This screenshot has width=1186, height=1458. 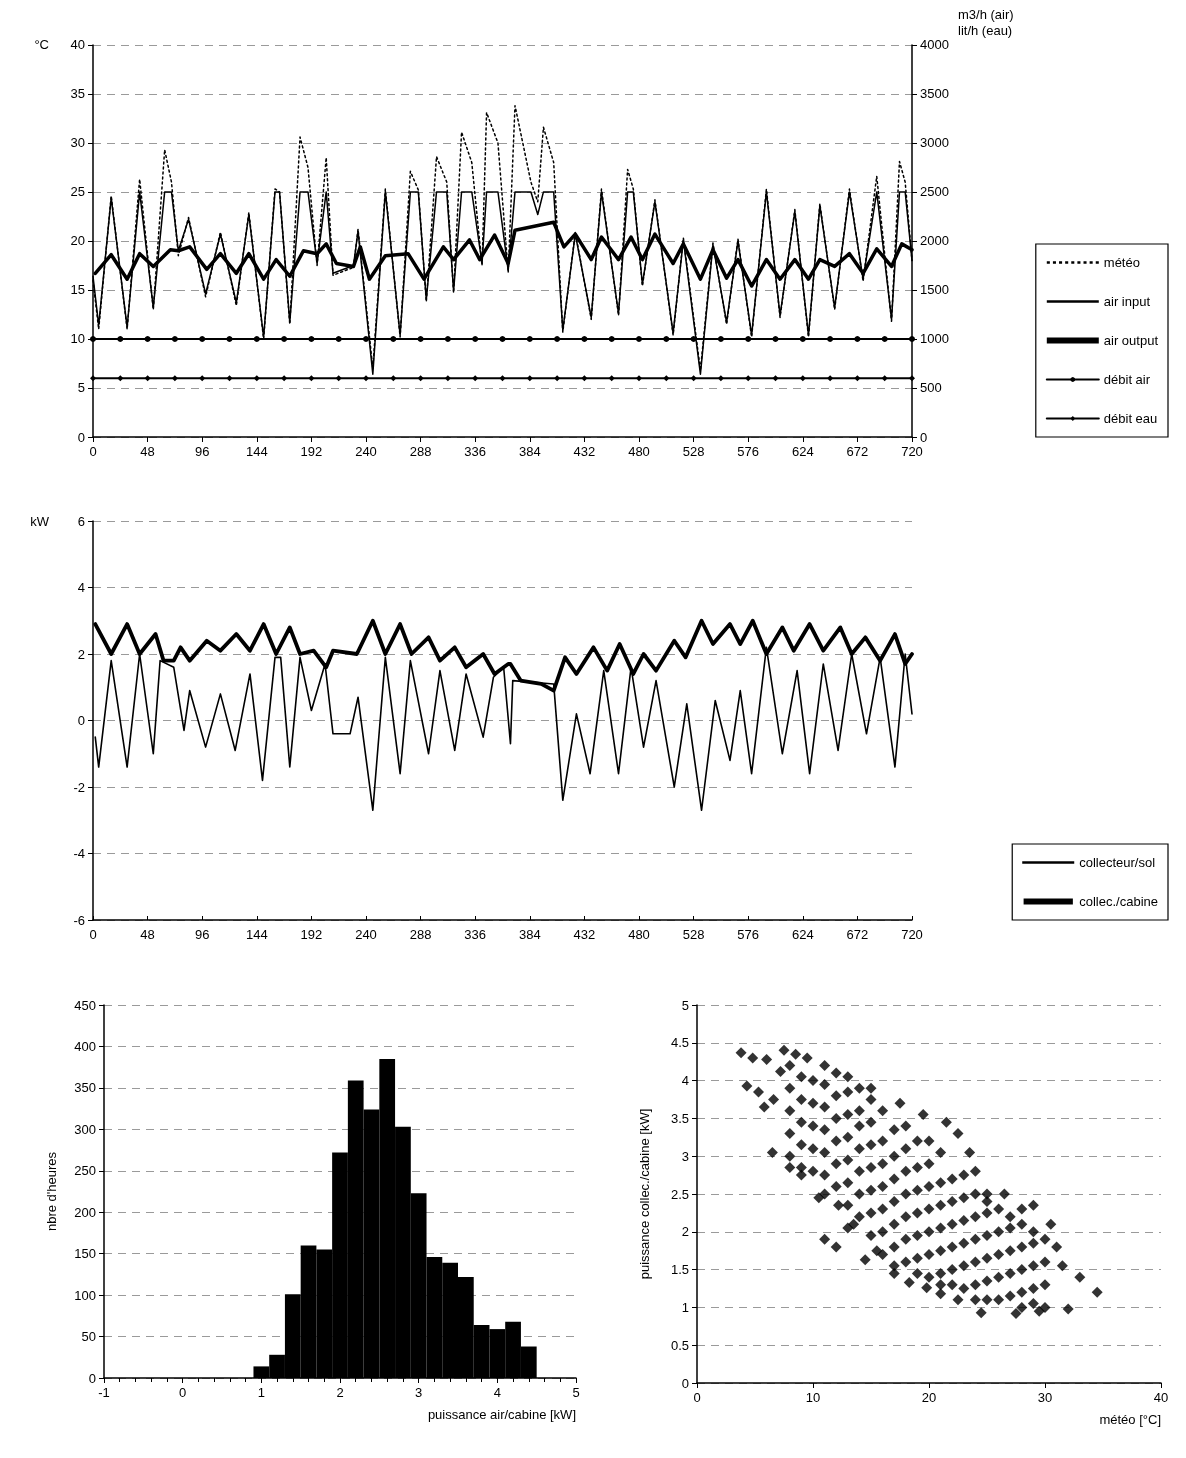 What do you see at coordinates (679, 1118) in the screenshot?
I see `y-tick-label: 3.5` at bounding box center [679, 1118].